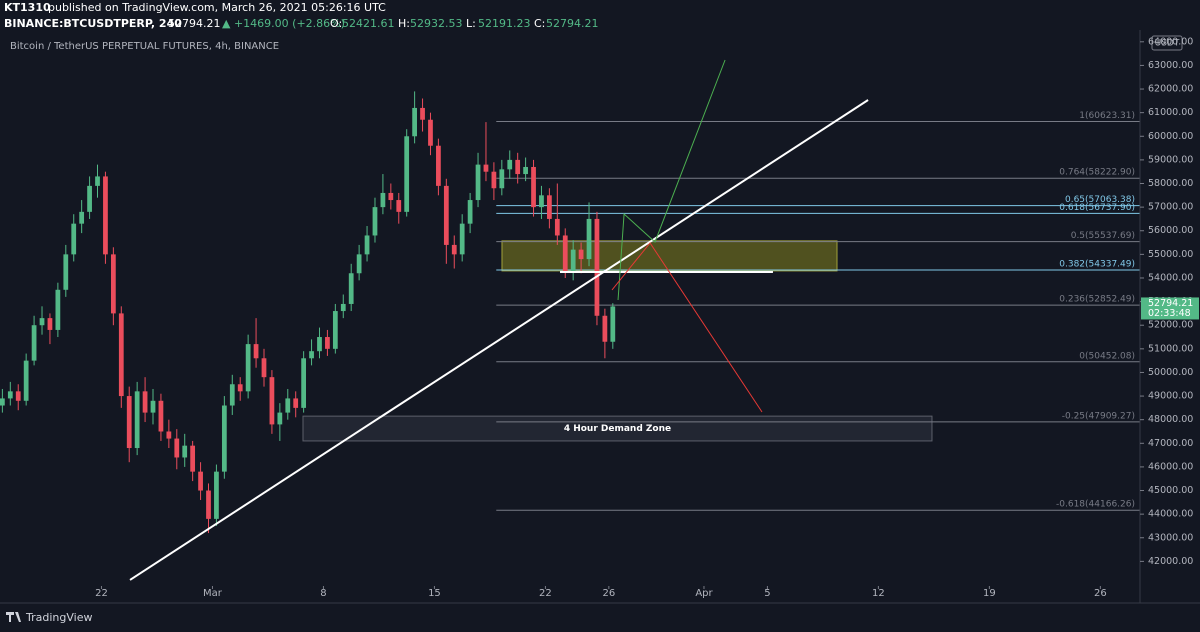 The height and width of the screenshot is (632, 1200). Describe the element at coordinates (767, 593) in the screenshot. I see `x-tick-label: 5` at that location.